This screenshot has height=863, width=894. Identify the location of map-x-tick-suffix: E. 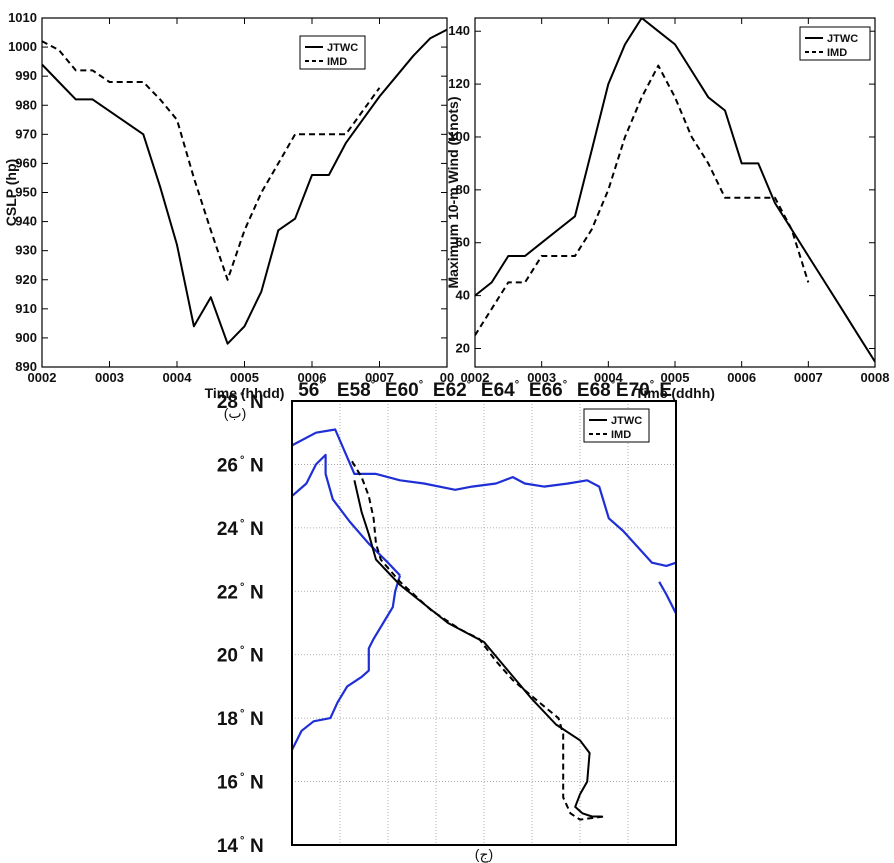
(663, 390).